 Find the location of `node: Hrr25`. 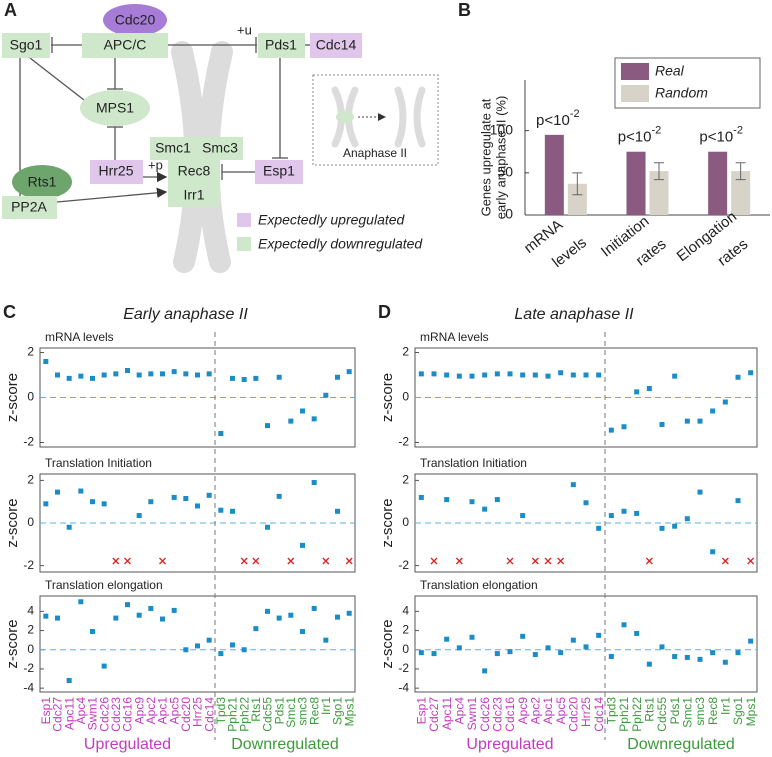

node: Hrr25 is located at coordinates (116, 172).